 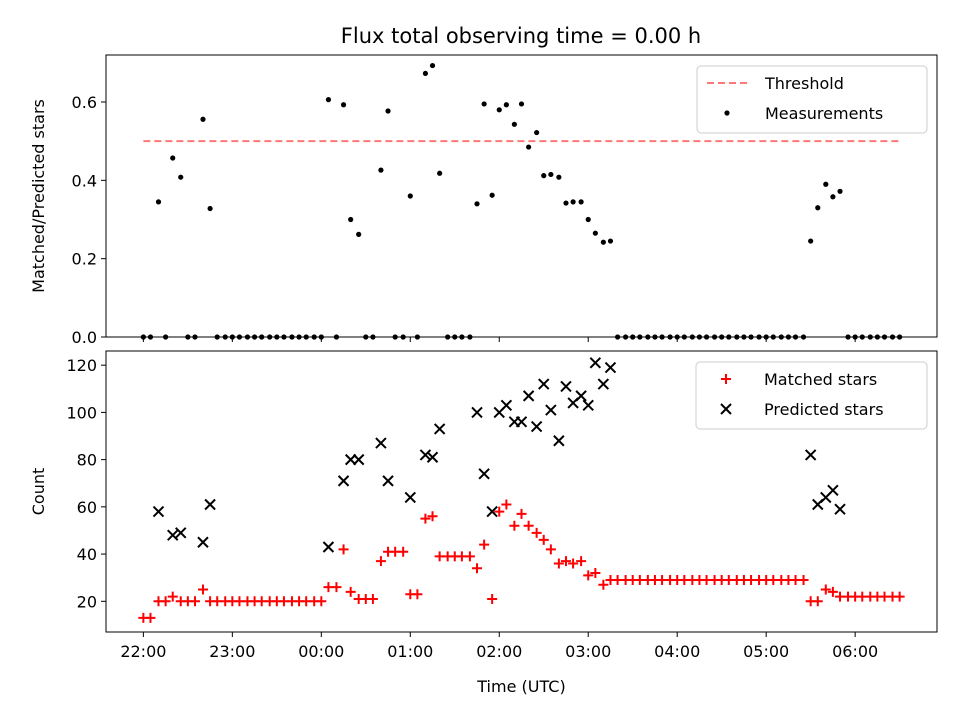 What do you see at coordinates (87, 507) in the screenshot?
I see `y-tick-label: 60` at bounding box center [87, 507].